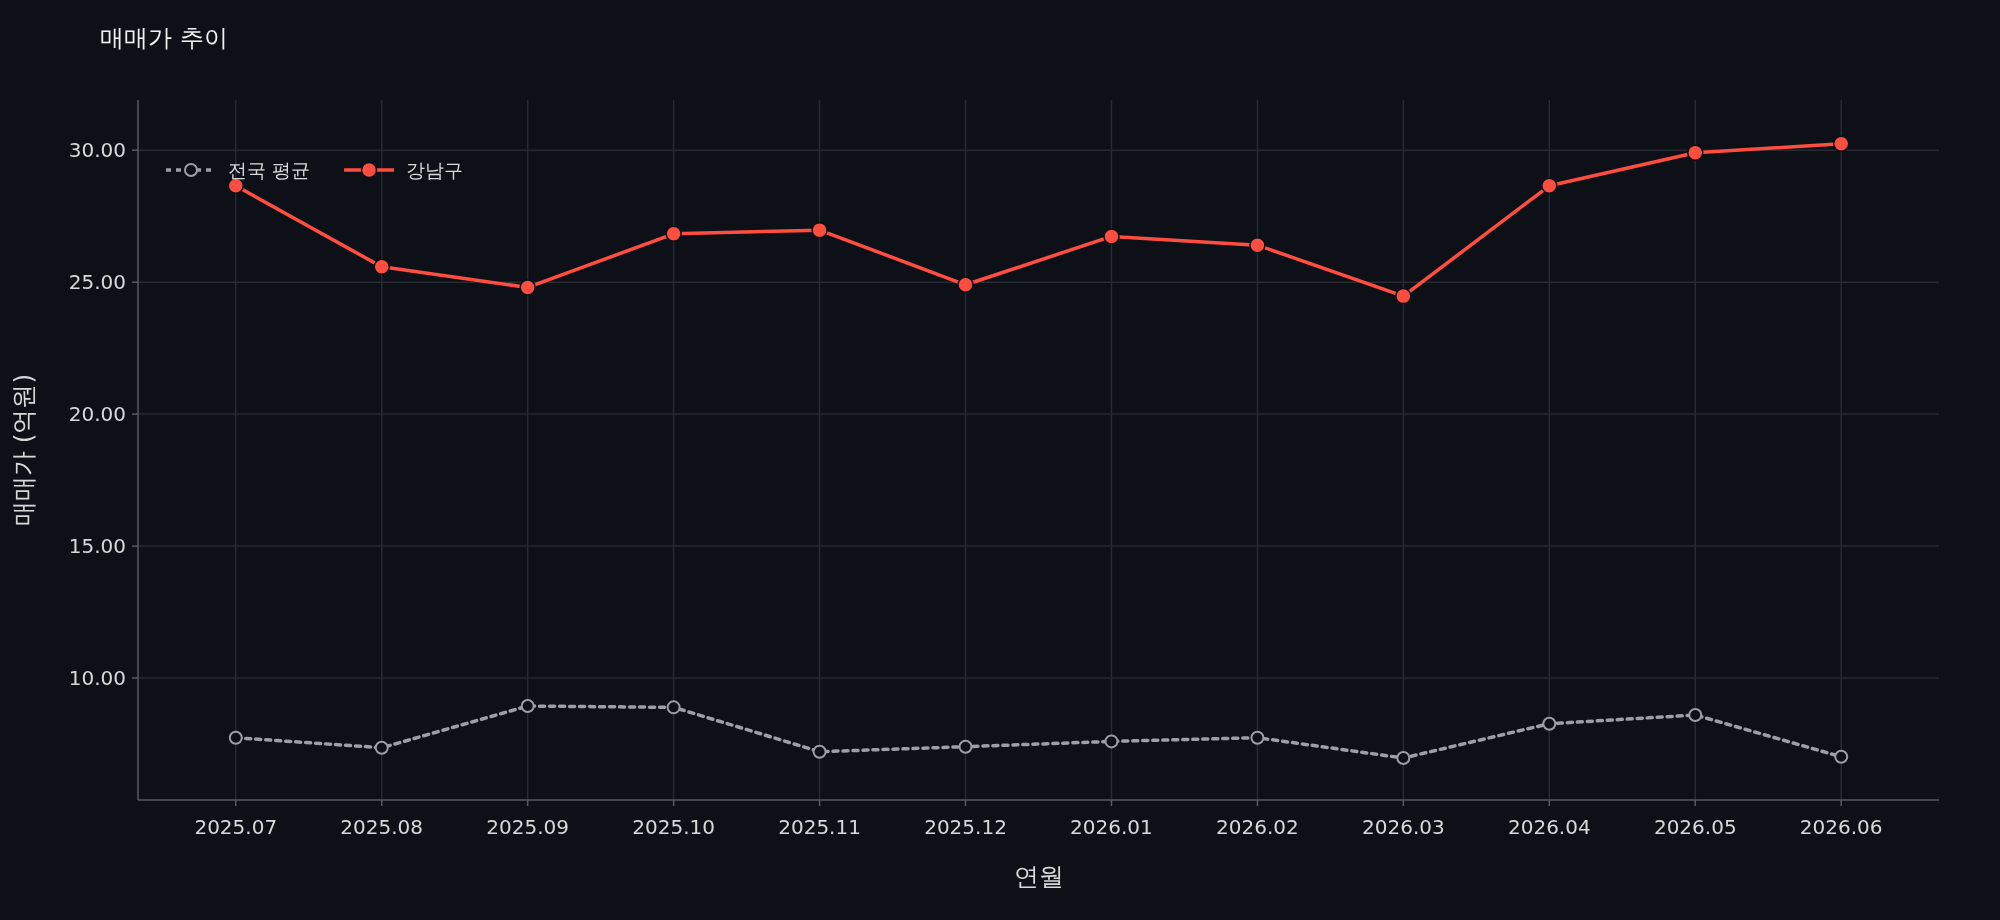 The height and width of the screenshot is (920, 2000). I want to click on y-tick-label: 20.00, so click(97, 414).